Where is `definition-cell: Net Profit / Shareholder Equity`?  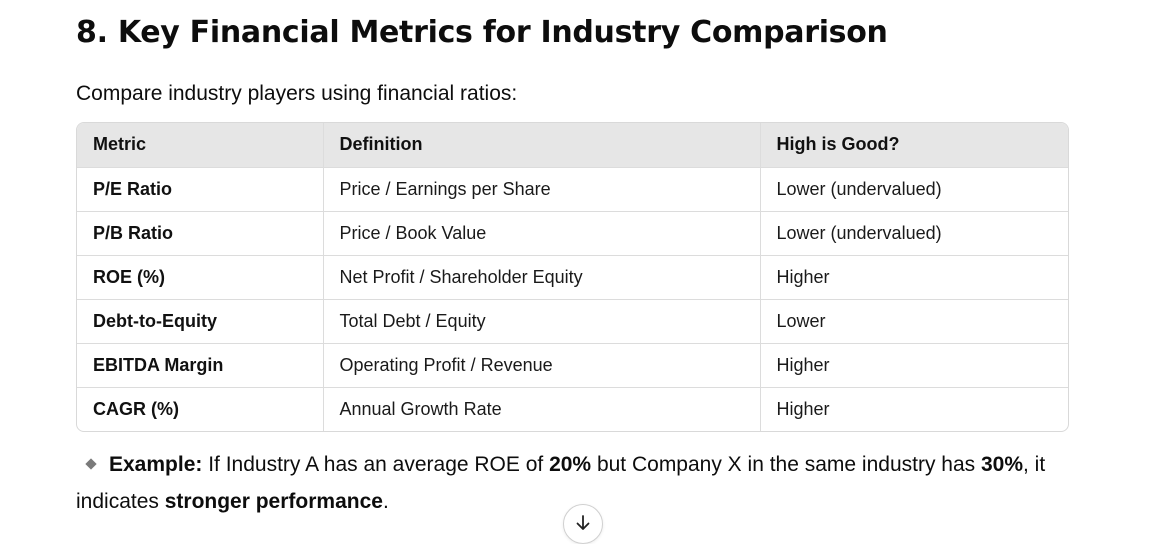 definition-cell: Net Profit / Shareholder Equity is located at coordinates (542, 277).